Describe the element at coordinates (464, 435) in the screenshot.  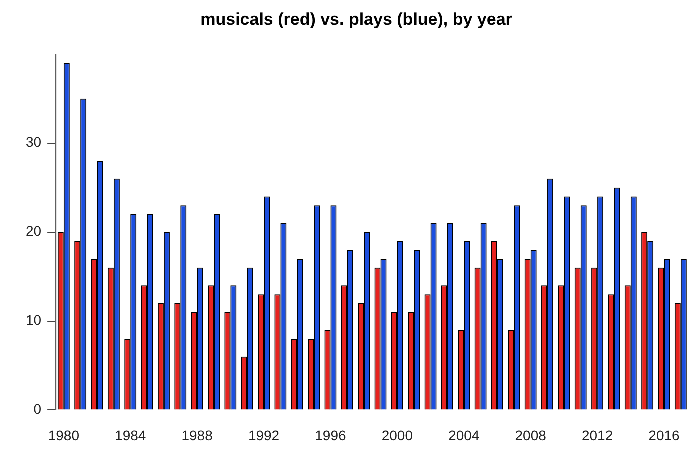
I see `x-tick-label: 2004` at that location.